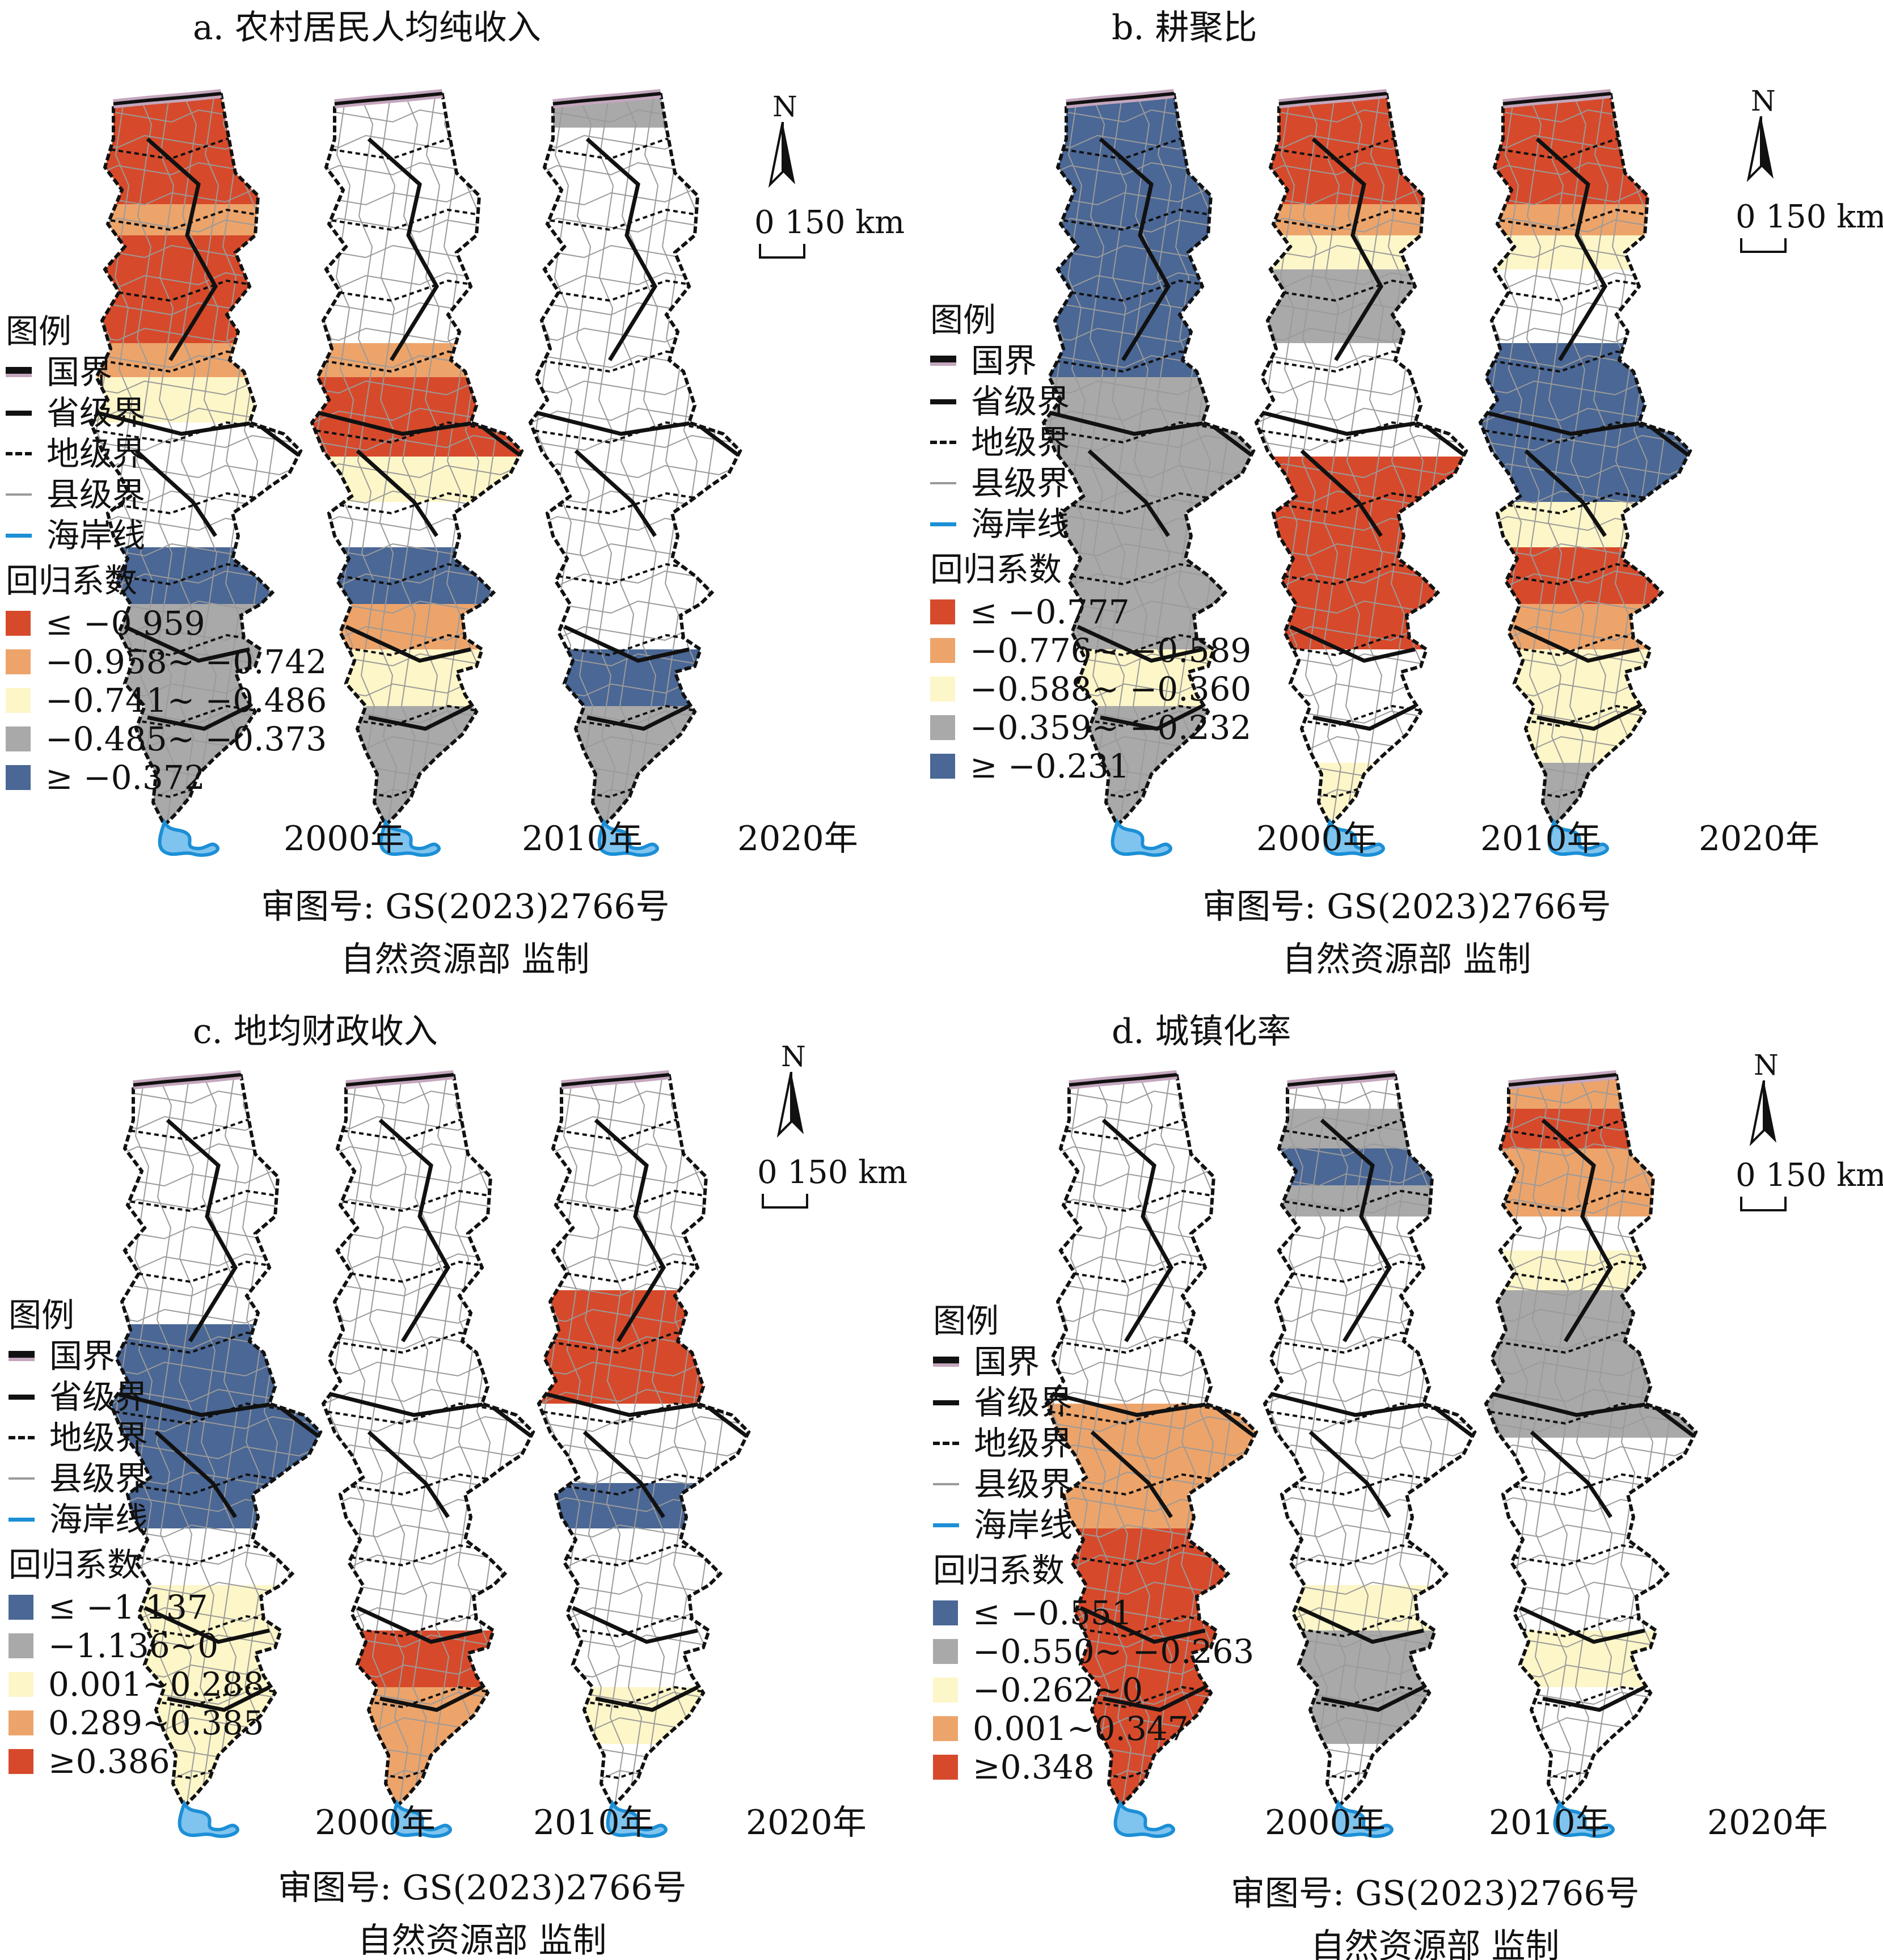 This screenshot has width=1883, height=1960. What do you see at coordinates (136, 1684) in the screenshot?
I see `legend-class-item: 0.001~0.288` at bounding box center [136, 1684].